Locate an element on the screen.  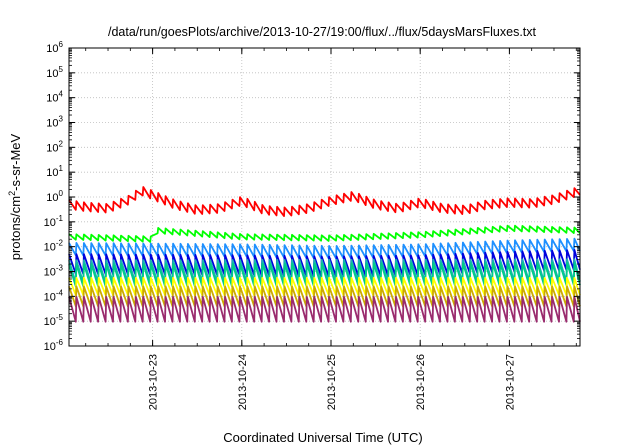
y-axis-label-suffix: -s-sr-MeV is located at coordinates (15, 161).